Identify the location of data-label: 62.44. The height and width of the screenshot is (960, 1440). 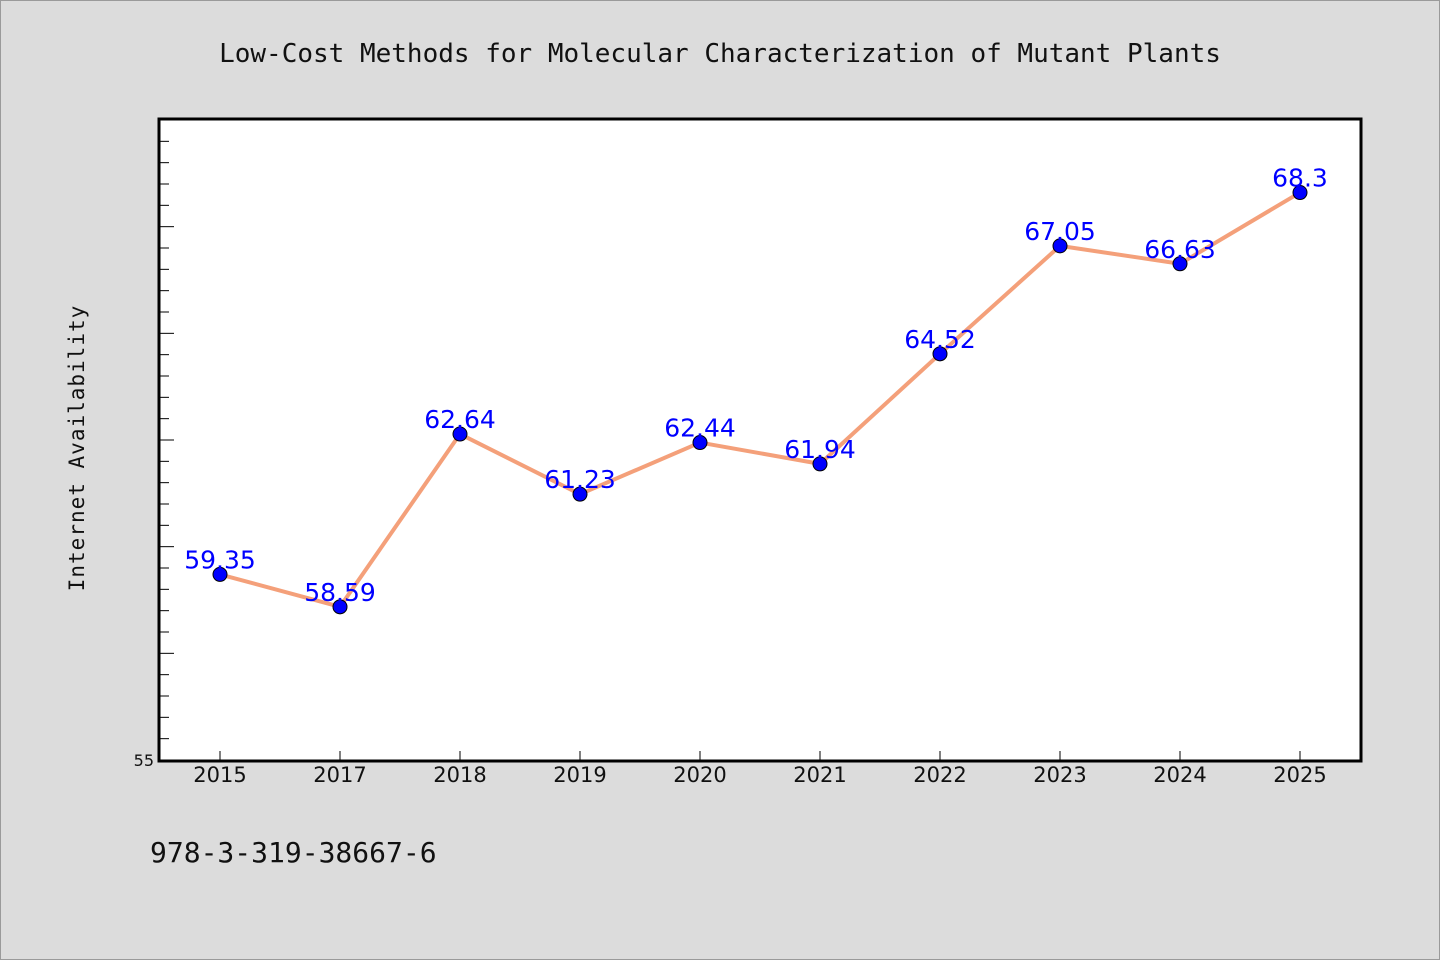
(700, 428).